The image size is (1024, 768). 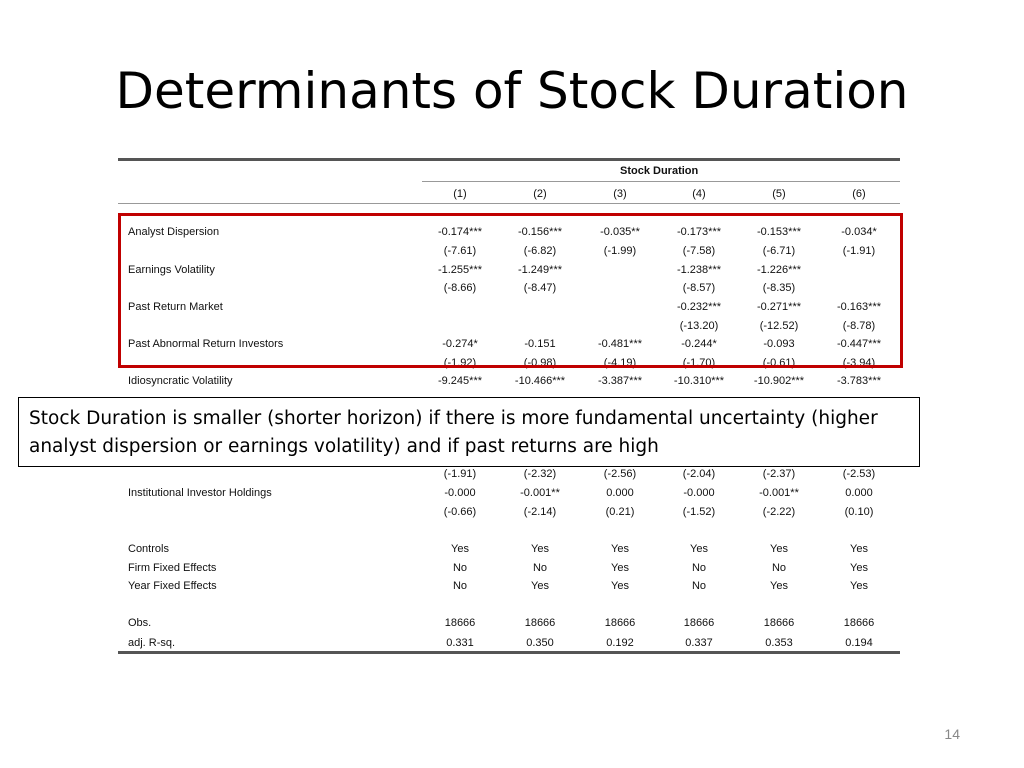 What do you see at coordinates (460, 251) in the screenshot?
I see `table-cell: (-7.61)` at bounding box center [460, 251].